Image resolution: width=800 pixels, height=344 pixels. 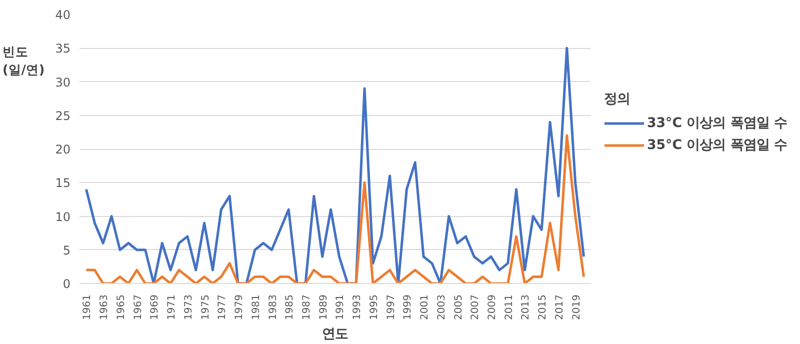 What do you see at coordinates (138, 307) in the screenshot?
I see `x-tick-label: 1967` at bounding box center [138, 307].